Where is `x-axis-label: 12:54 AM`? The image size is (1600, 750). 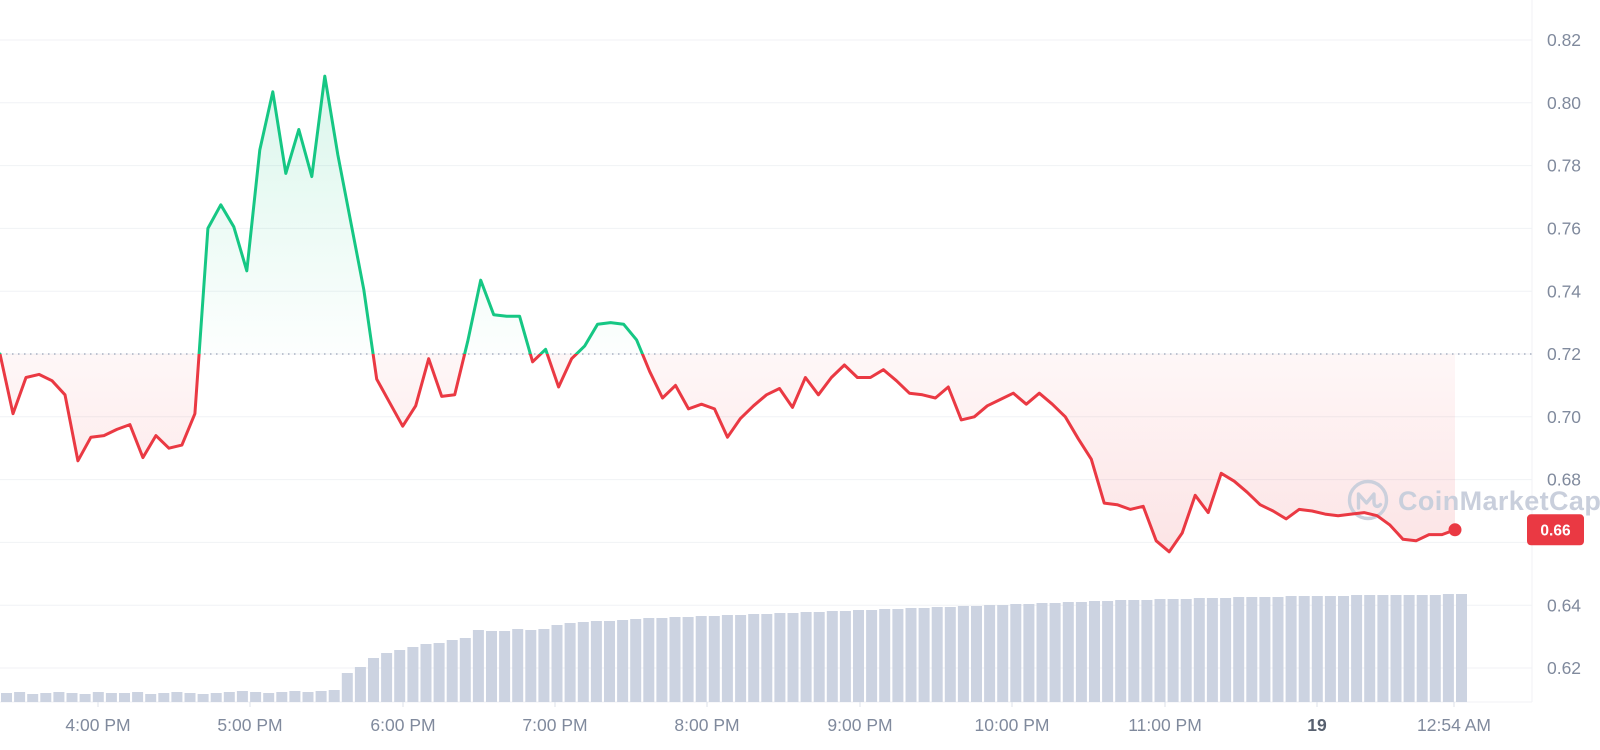
x-axis-label: 12:54 AM is located at coordinates (1454, 725).